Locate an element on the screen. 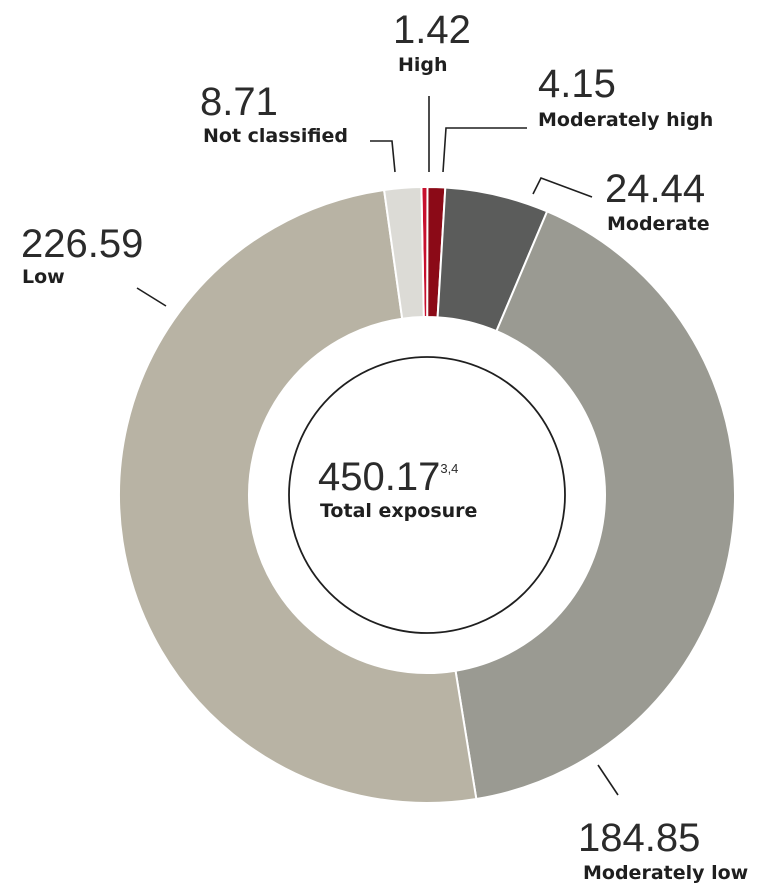 The height and width of the screenshot is (890, 766). total-exposure-label: Total exposure is located at coordinates (398, 511).